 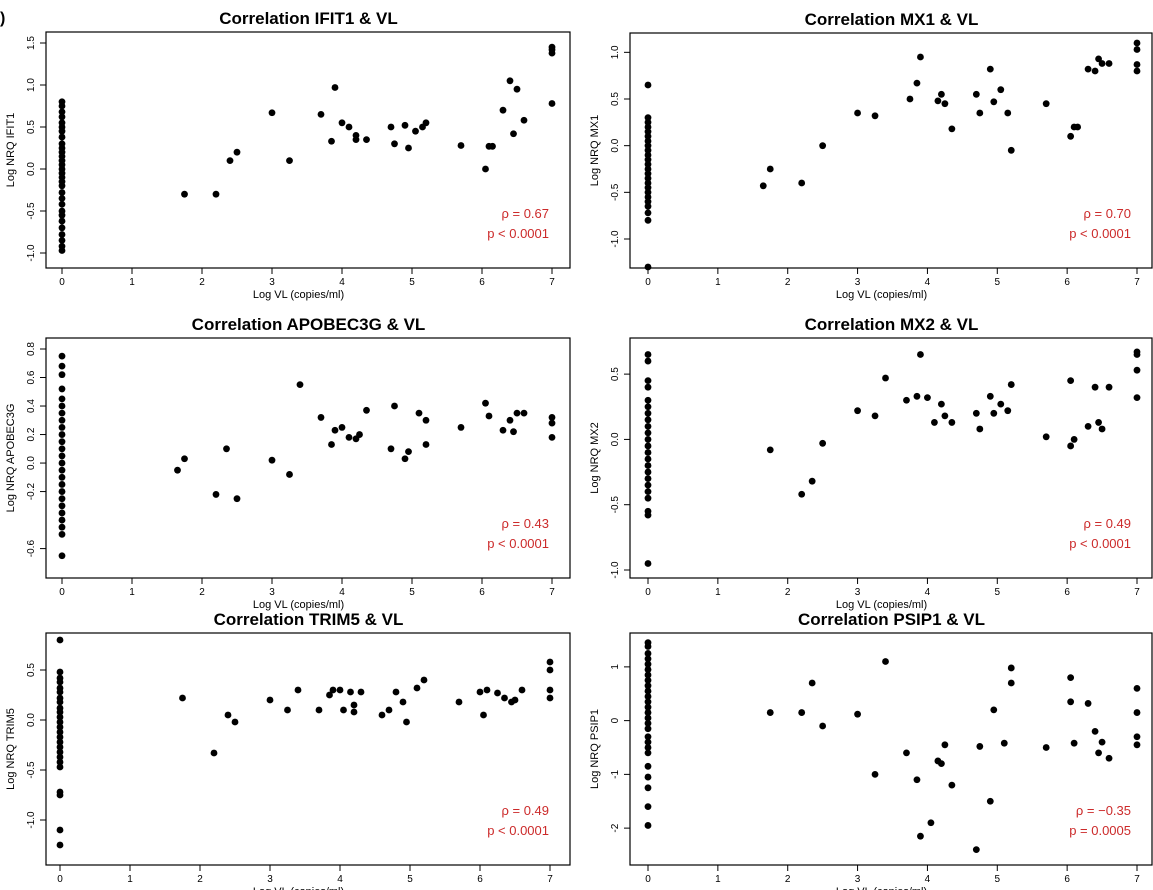 What do you see at coordinates (891, 150) in the screenshot?
I see `plot-frame` at bounding box center [891, 150].